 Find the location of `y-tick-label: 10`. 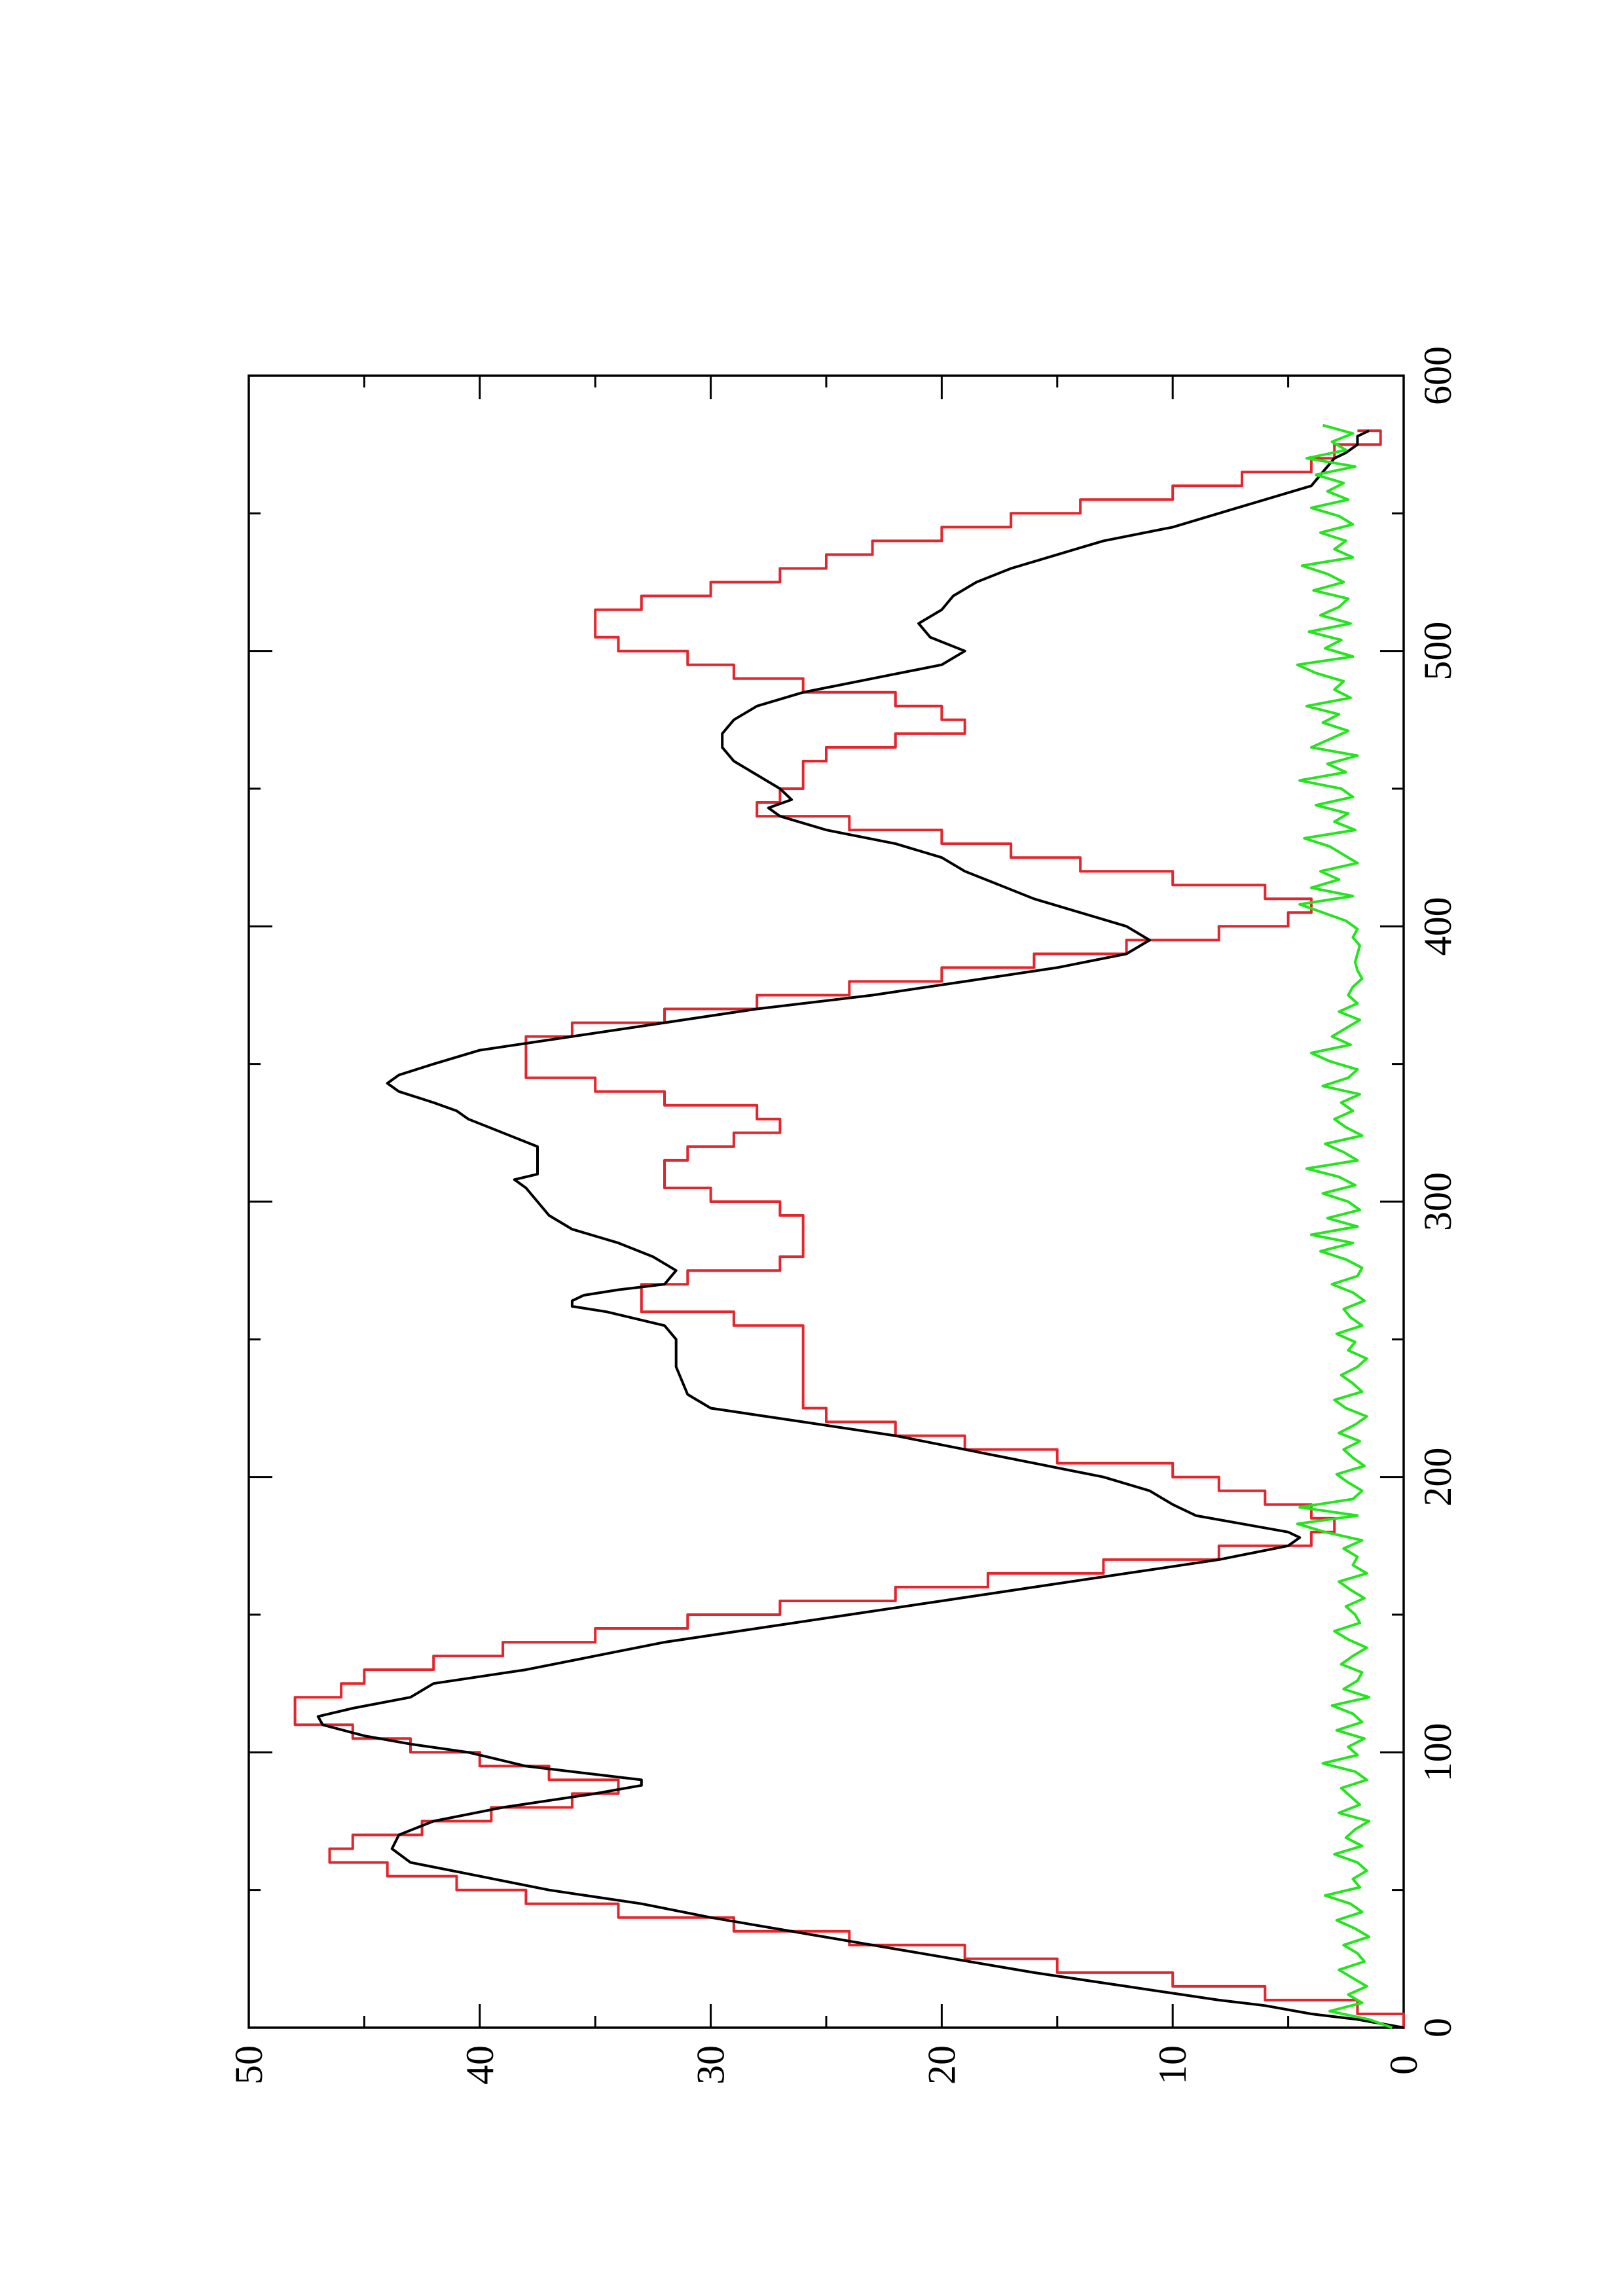

y-tick-label: 10 is located at coordinates (1172, 2065).